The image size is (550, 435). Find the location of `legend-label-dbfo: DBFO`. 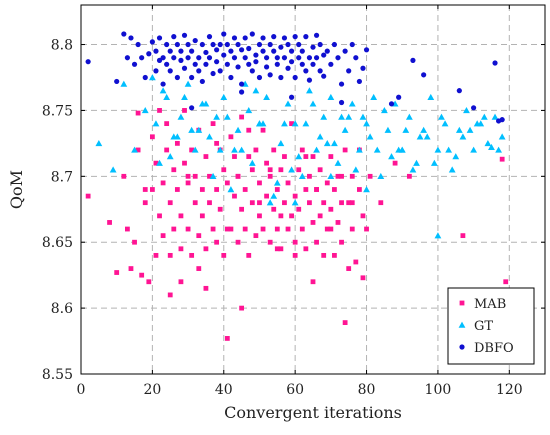

legend-label-dbfo: DBFO is located at coordinates (494, 348).